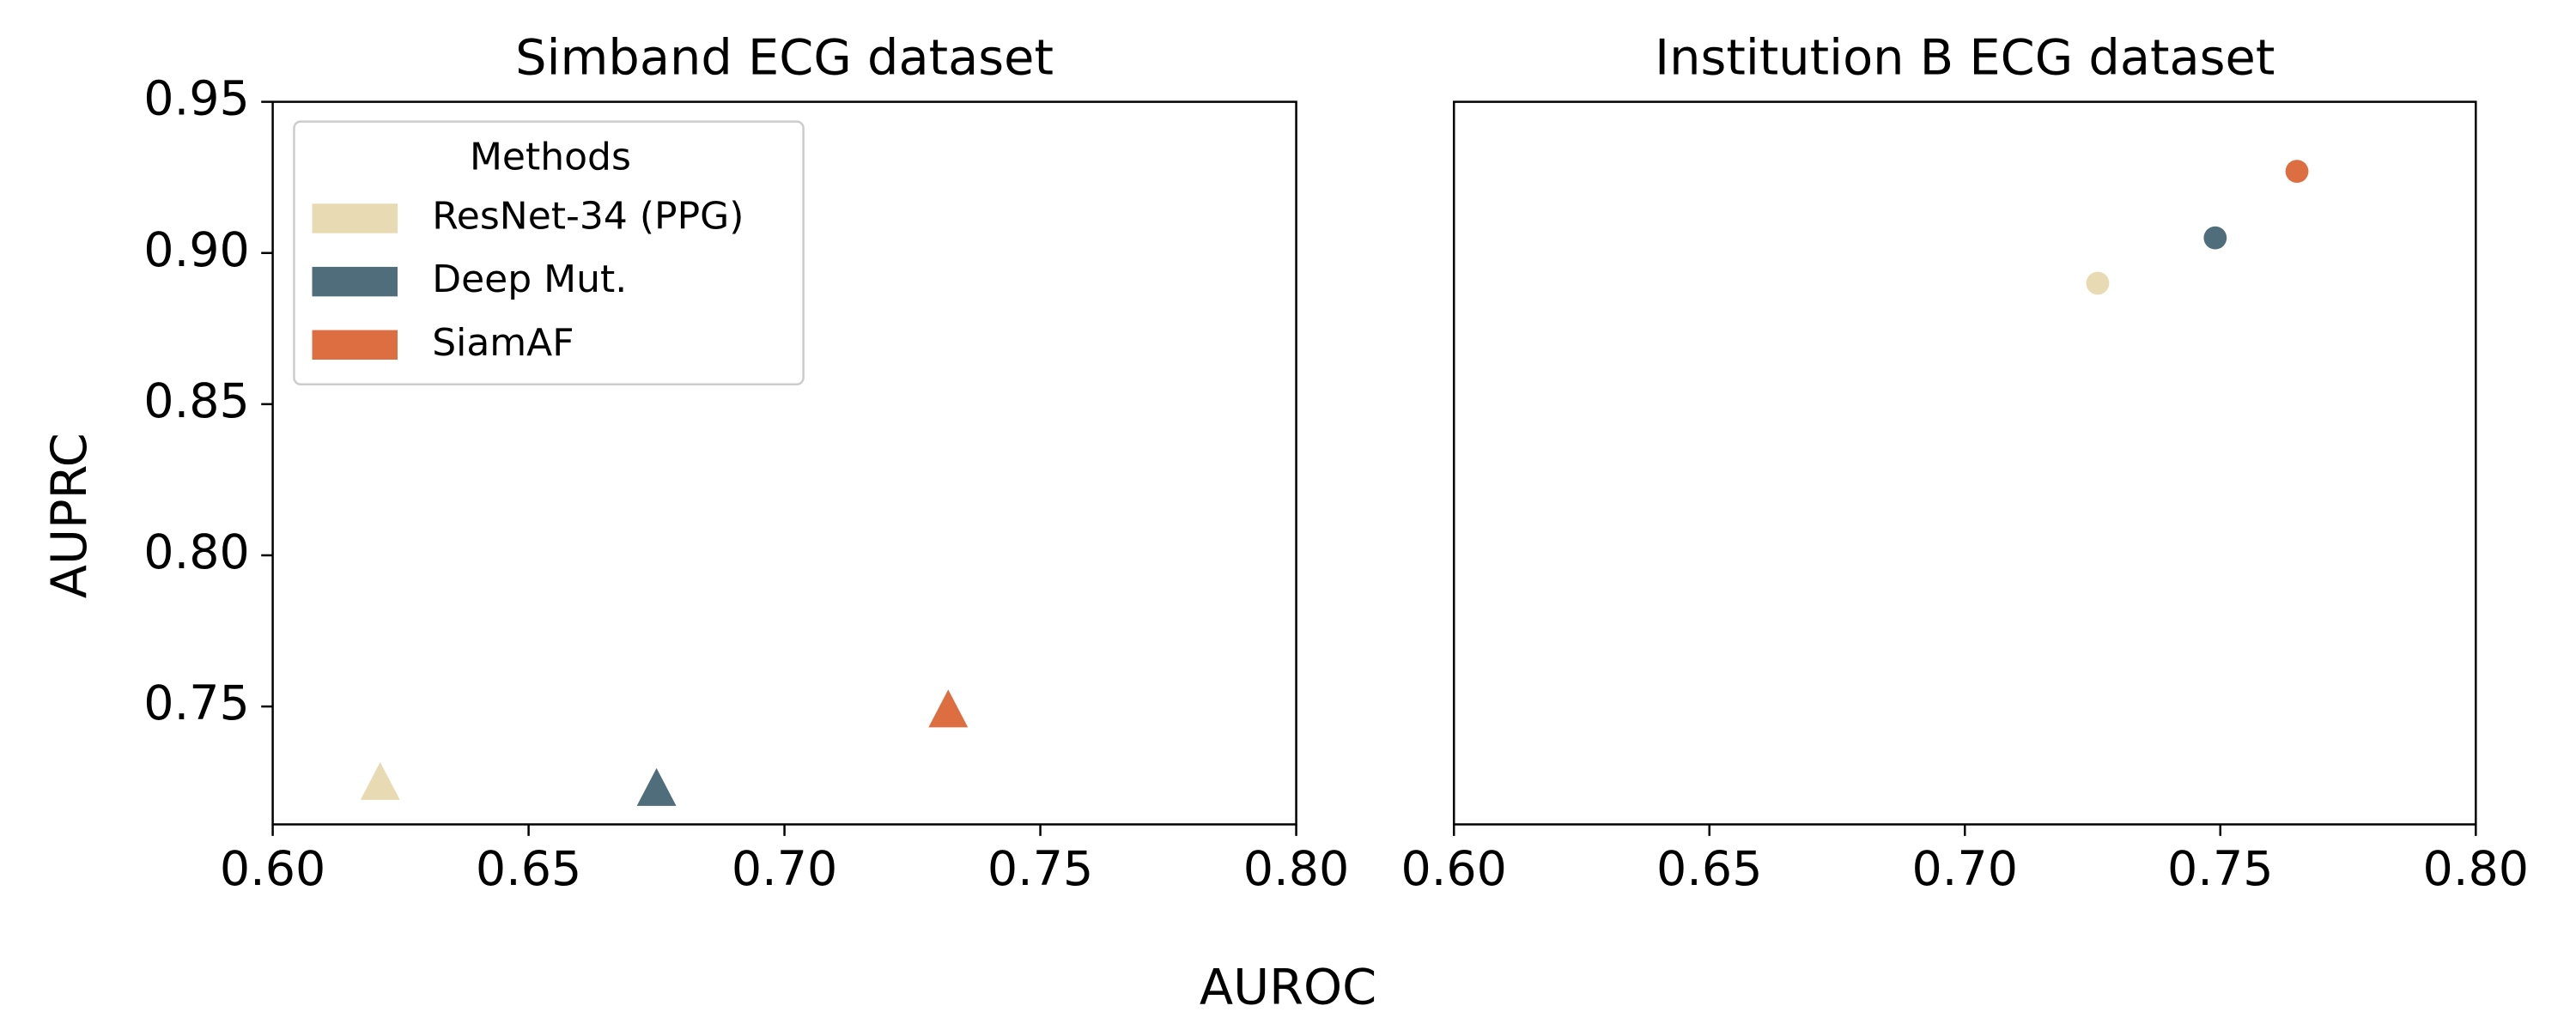 Image resolution: width=2576 pixels, height=1030 pixels. I want to click on y-tick-label: 0.90, so click(197, 250).